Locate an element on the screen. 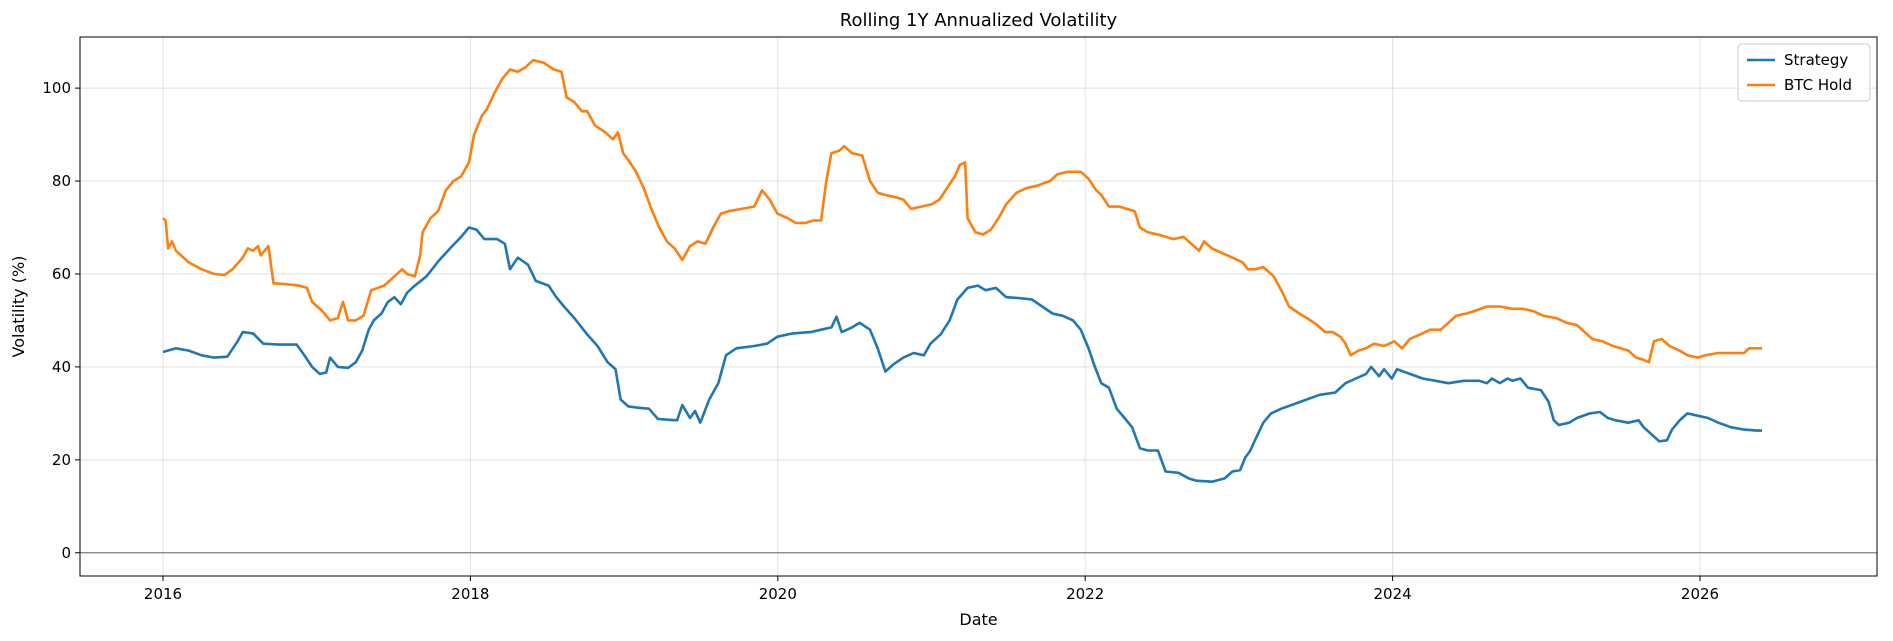 The width and height of the screenshot is (1893, 641). y-axis-label: Volatility (%) is located at coordinates (18, 307).